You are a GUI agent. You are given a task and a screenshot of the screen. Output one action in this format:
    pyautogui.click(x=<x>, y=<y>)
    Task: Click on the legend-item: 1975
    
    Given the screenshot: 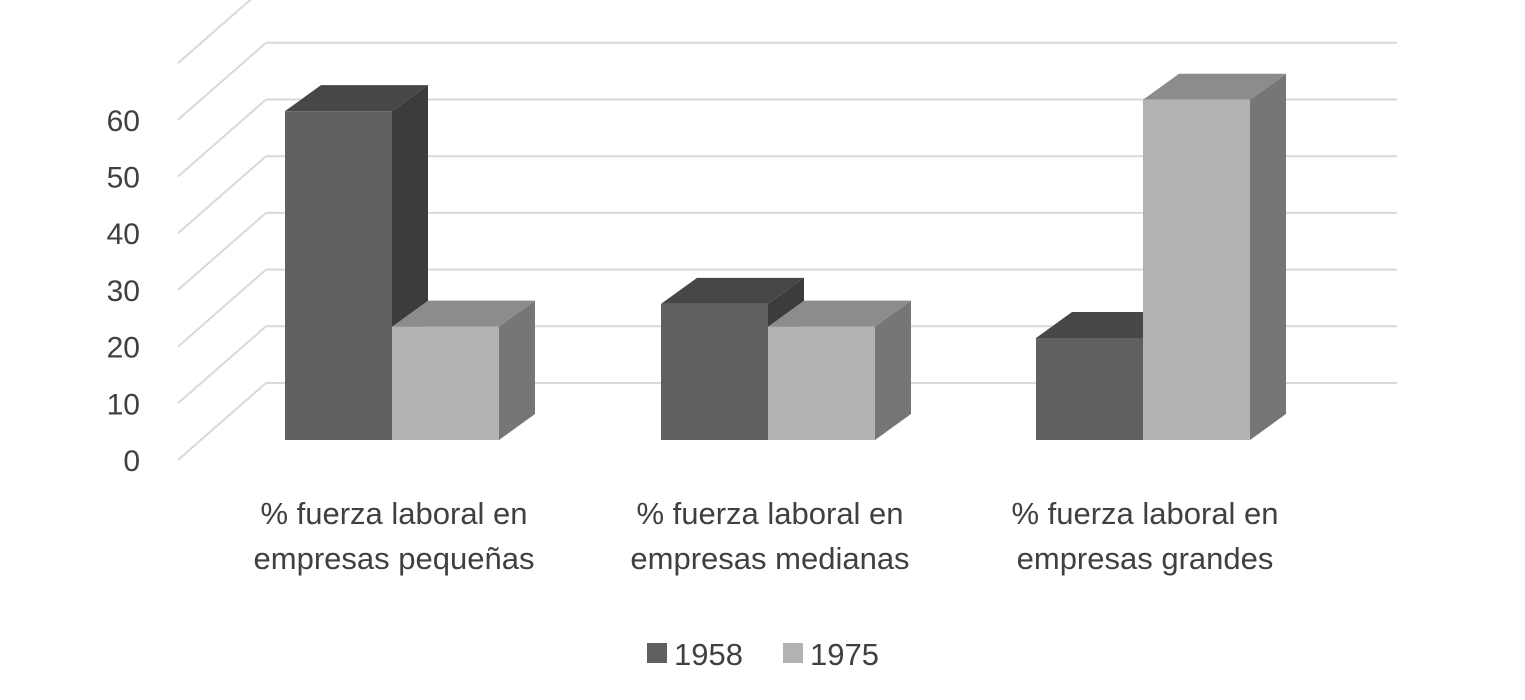 What is the action you would take?
    pyautogui.click(x=831, y=654)
    